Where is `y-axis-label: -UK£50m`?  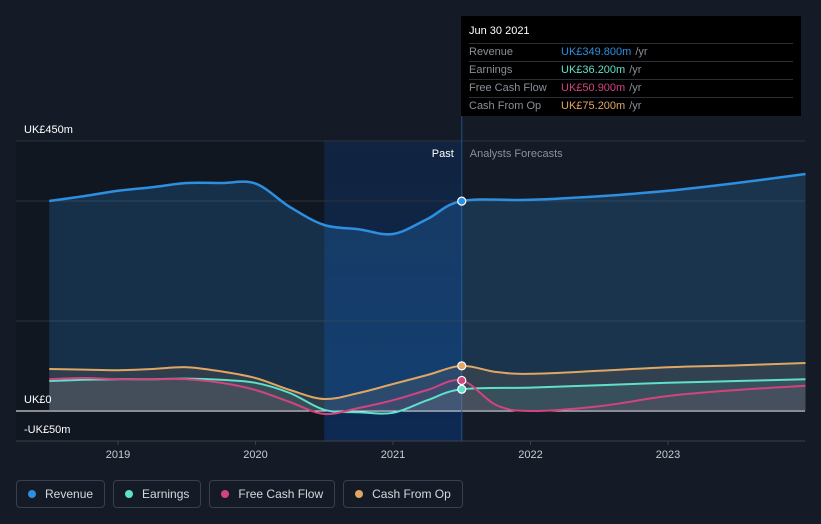
y-axis-label: -UK£50m is located at coordinates (47, 430).